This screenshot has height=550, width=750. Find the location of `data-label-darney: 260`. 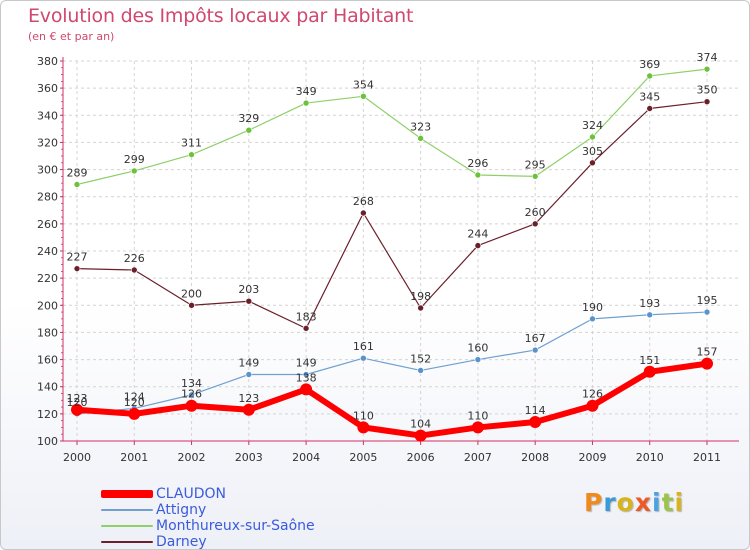

data-label-darney: 260 is located at coordinates (535, 212).